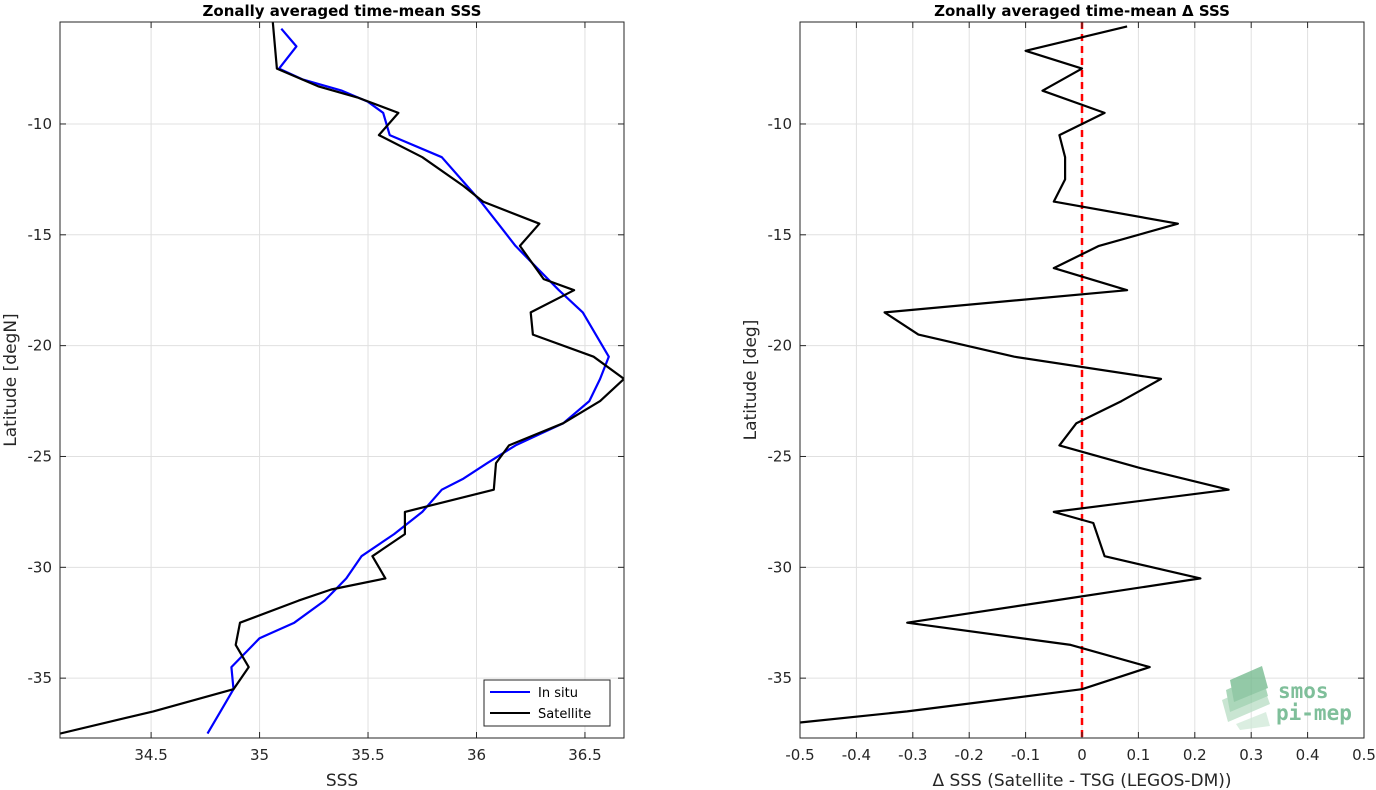 The image size is (1376, 790). I want to click on logo-text-line2: pi-mep, so click(1314, 713).